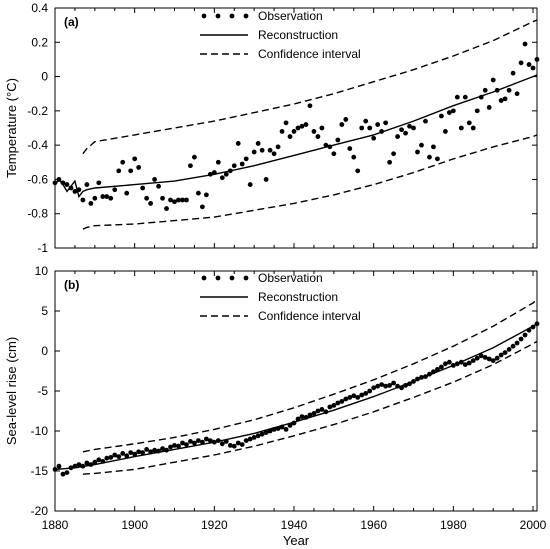  Describe the element at coordinates (42, 271) in the screenshot. I see `y-tick-label: 10` at that location.